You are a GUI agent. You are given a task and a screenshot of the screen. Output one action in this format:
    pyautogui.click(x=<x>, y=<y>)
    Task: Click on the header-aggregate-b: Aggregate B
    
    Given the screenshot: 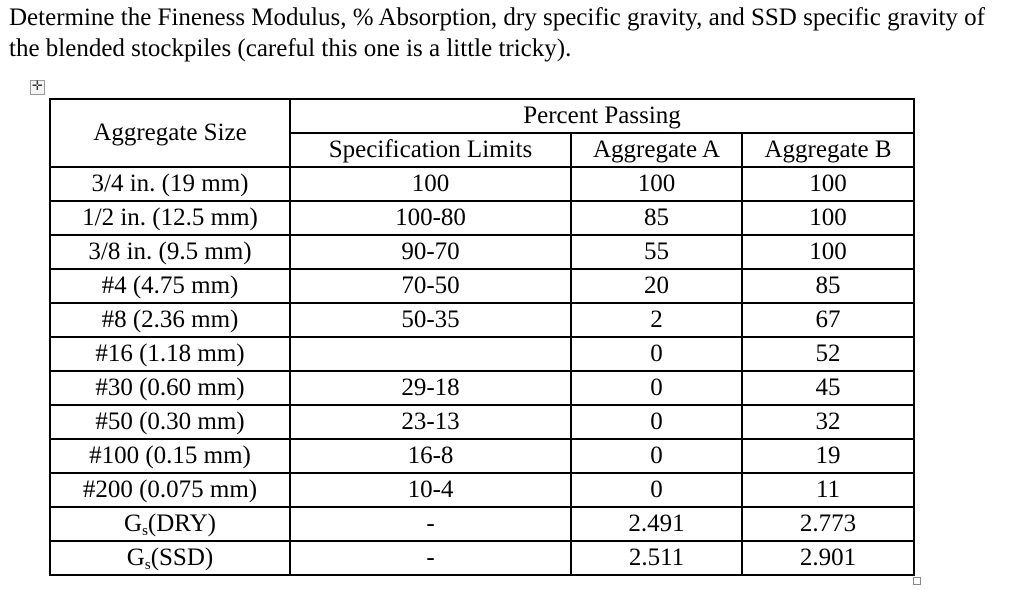 What is the action you would take?
    pyautogui.click(x=828, y=150)
    